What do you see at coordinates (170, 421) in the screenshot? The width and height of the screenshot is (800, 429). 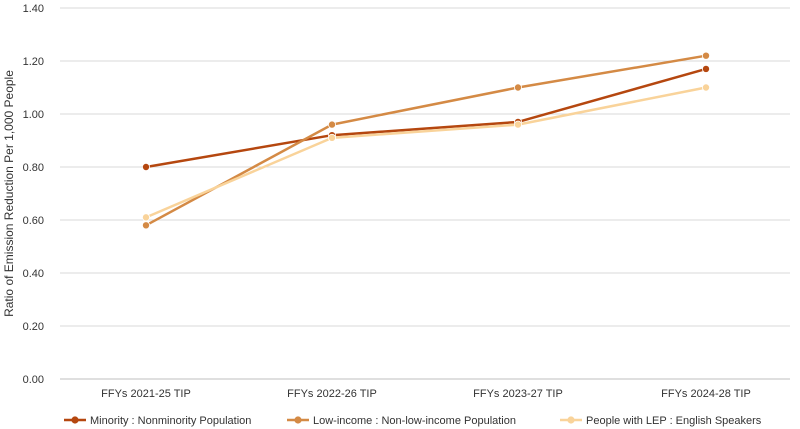 I see `legend-label: Minority : Nonminority Population` at bounding box center [170, 421].